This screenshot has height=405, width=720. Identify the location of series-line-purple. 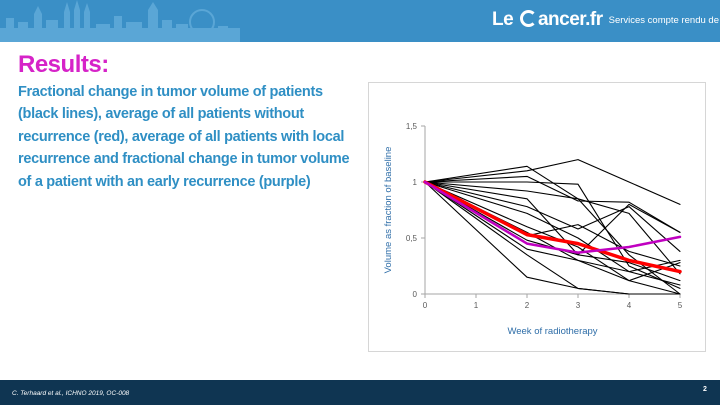
(552, 217).